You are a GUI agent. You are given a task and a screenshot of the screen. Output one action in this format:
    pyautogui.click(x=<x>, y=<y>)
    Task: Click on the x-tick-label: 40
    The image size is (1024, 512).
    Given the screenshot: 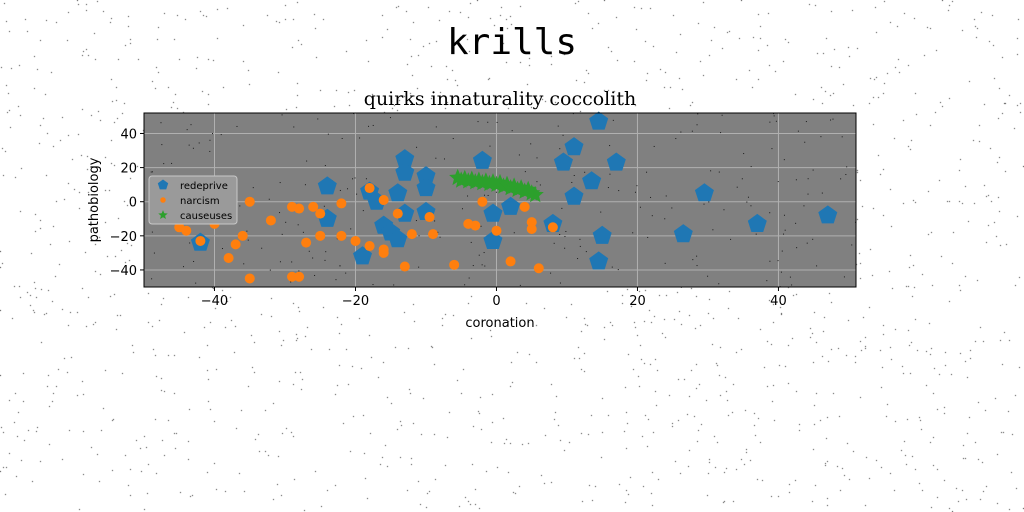 What is the action you would take?
    pyautogui.click(x=778, y=301)
    